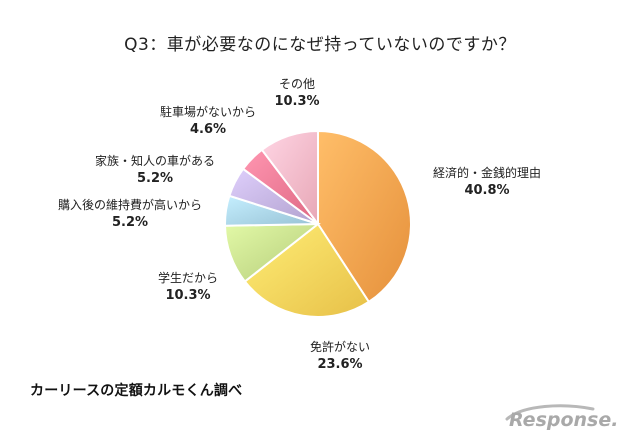 The height and width of the screenshot is (443, 640). Describe the element at coordinates (155, 160) in the screenshot. I see `slice-label: 家族・知人の車がある` at that location.